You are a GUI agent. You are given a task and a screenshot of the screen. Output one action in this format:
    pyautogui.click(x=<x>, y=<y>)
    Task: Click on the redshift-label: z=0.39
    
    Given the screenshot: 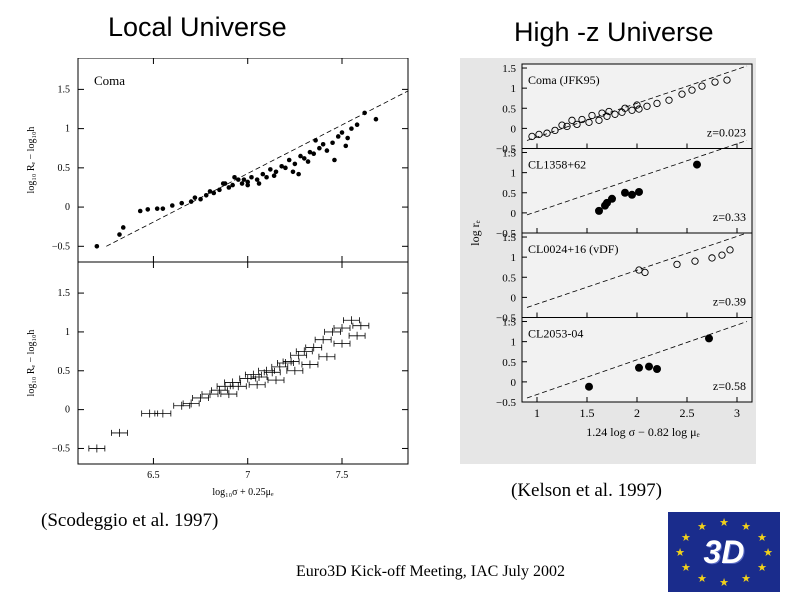 What is the action you would take?
    pyautogui.click(x=729, y=302)
    